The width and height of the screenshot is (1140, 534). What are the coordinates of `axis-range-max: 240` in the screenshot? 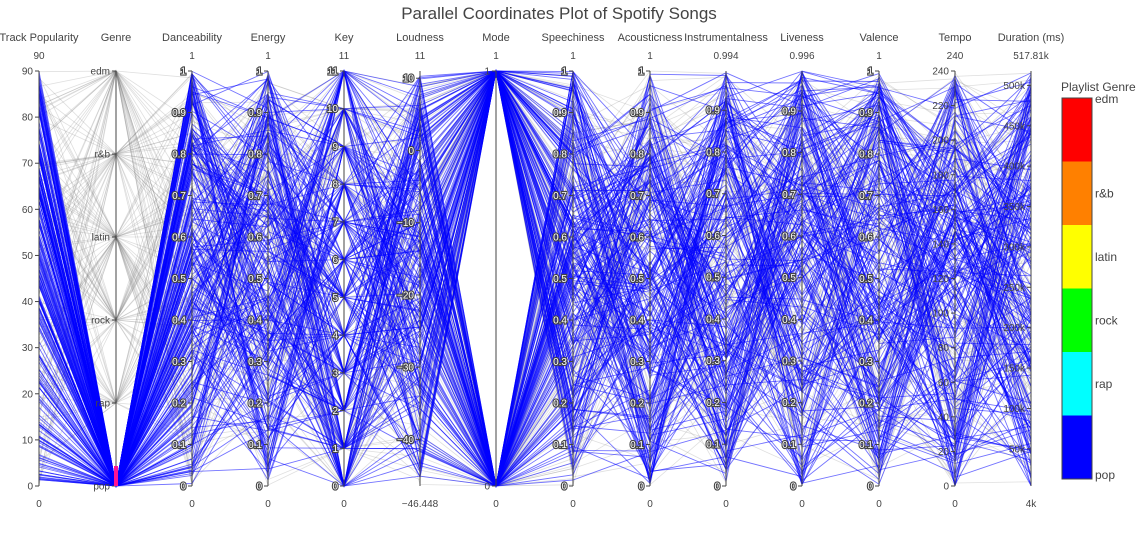 It's located at (955, 56).